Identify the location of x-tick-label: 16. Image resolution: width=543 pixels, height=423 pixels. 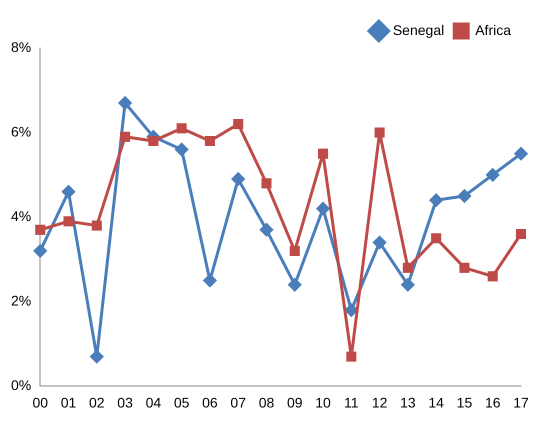
(492, 402).